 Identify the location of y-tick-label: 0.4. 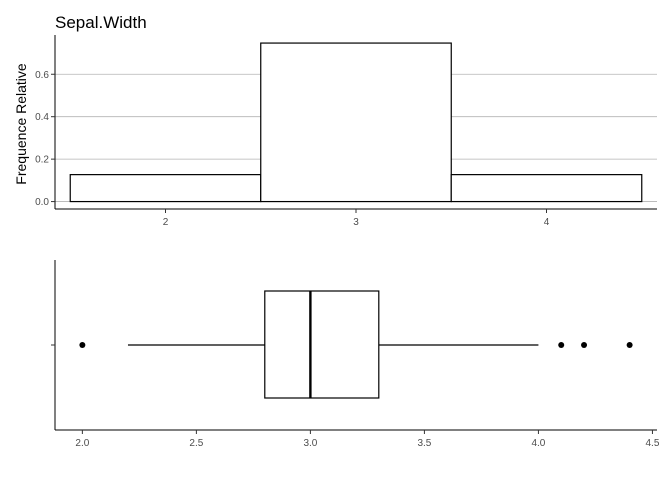
(42, 117).